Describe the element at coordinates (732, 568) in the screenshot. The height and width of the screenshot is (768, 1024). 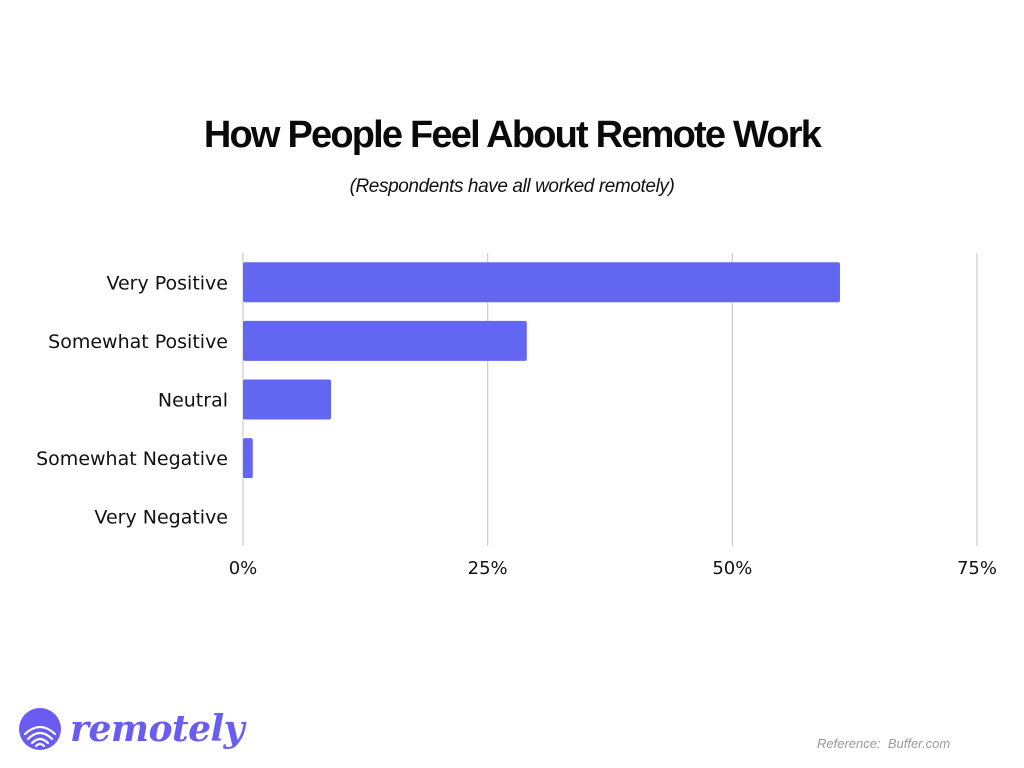
I see `x-tick-label: 50%` at that location.